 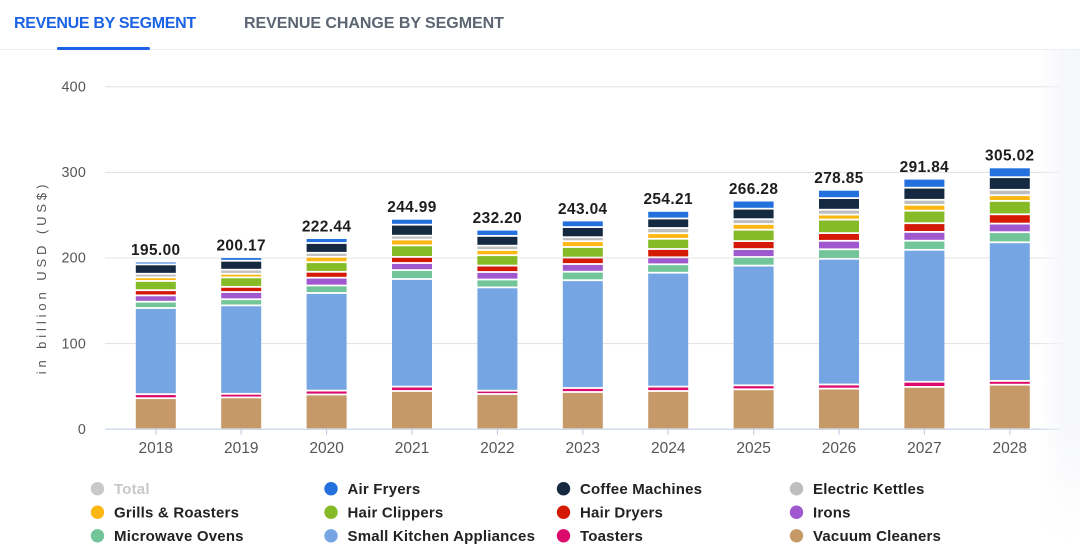 What do you see at coordinates (241, 448) in the screenshot?
I see `svg-text: 2019` at bounding box center [241, 448].